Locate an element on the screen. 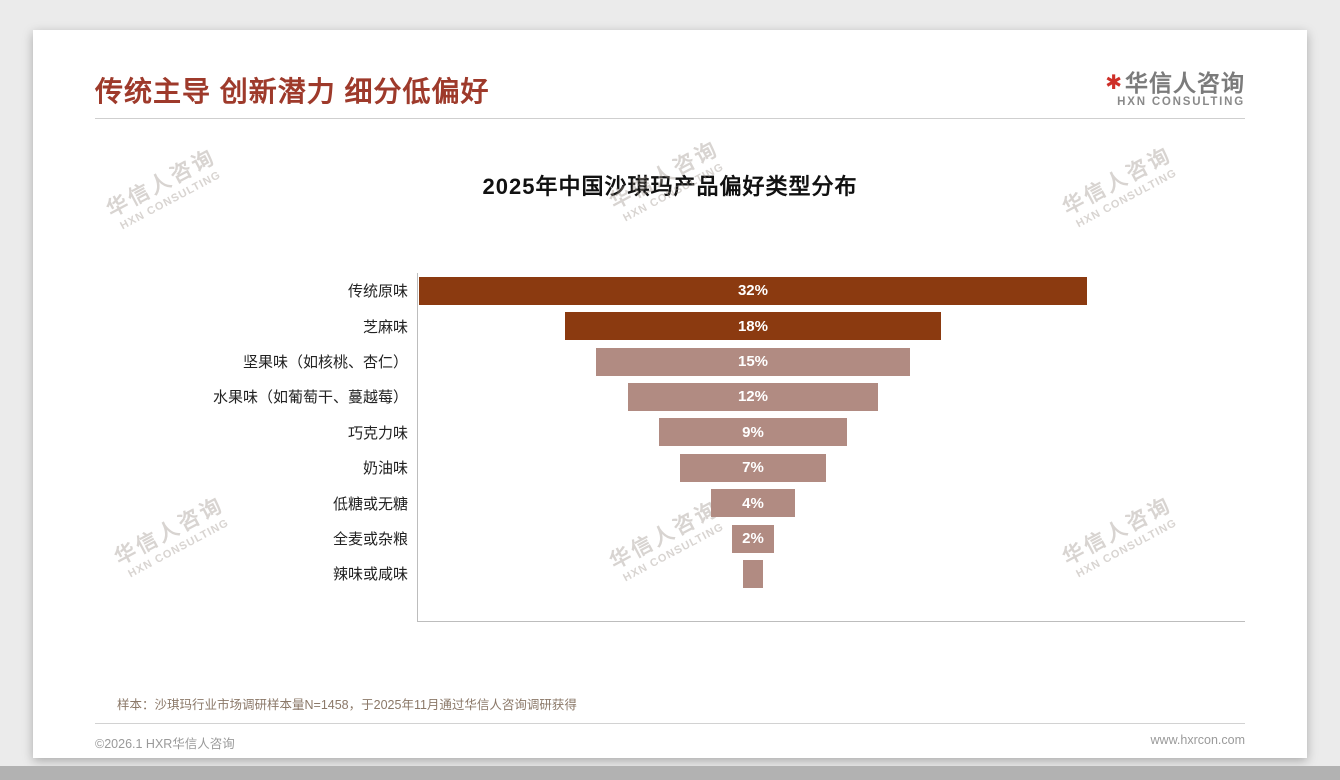 The image size is (1340, 780). funnel-bar: 15% is located at coordinates (753, 361).